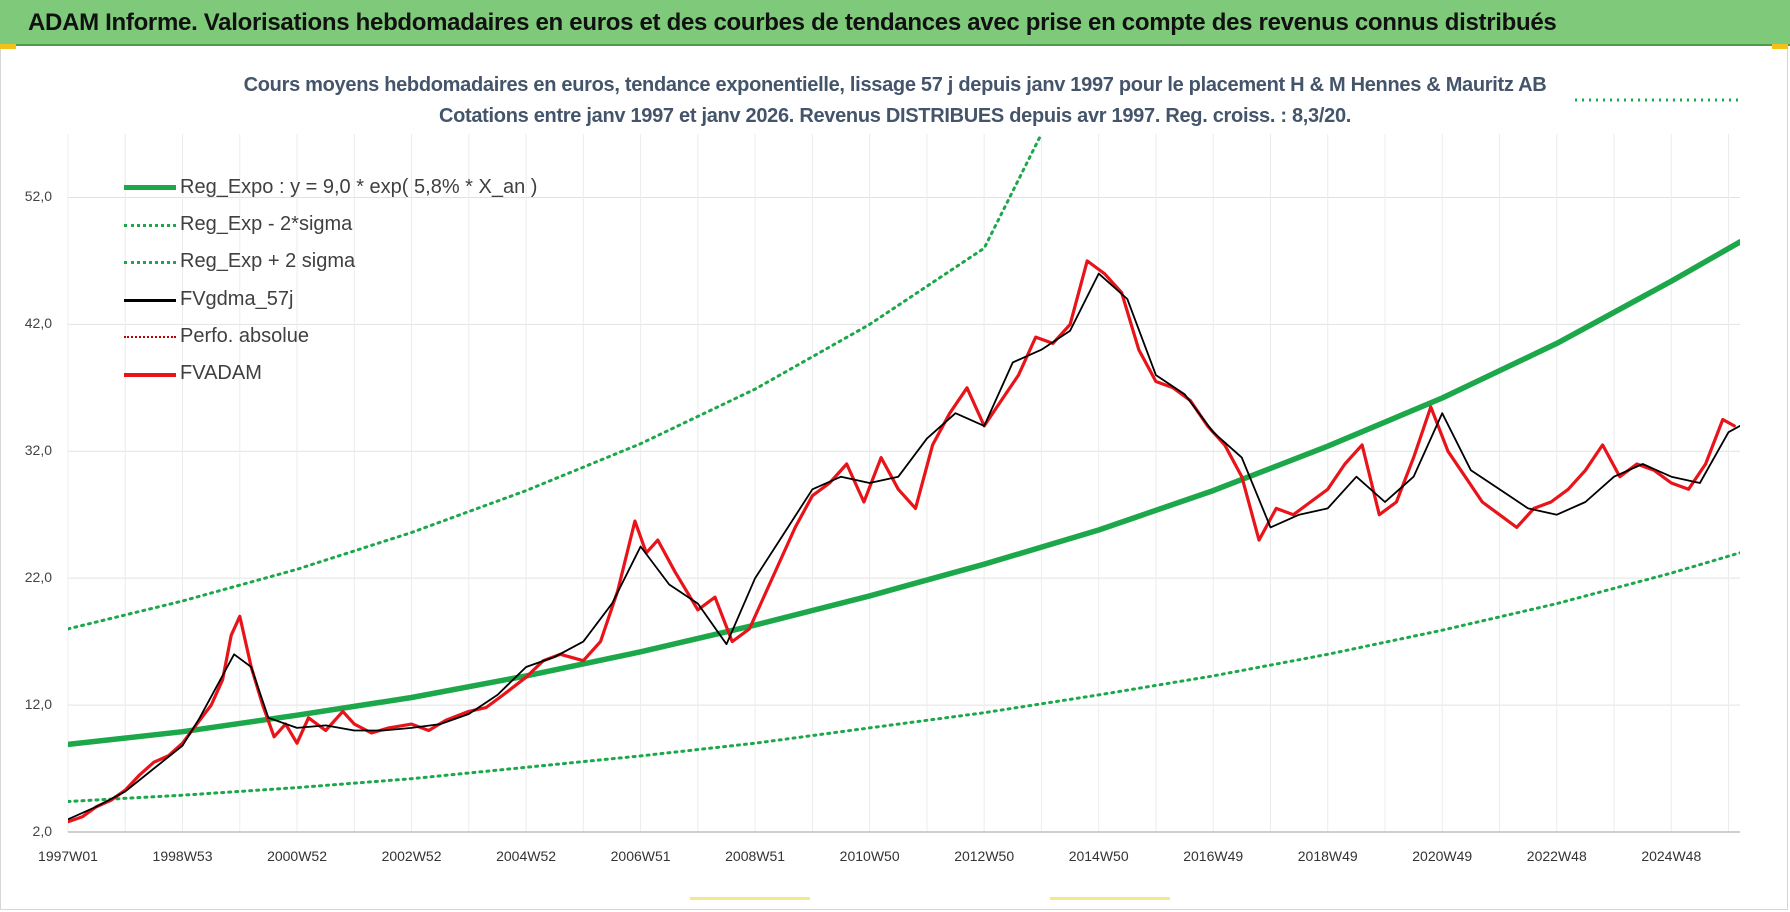 This screenshot has width=1790, height=912. What do you see at coordinates (640, 856) in the screenshot?
I see `x-tick-label: 2006W51` at bounding box center [640, 856].